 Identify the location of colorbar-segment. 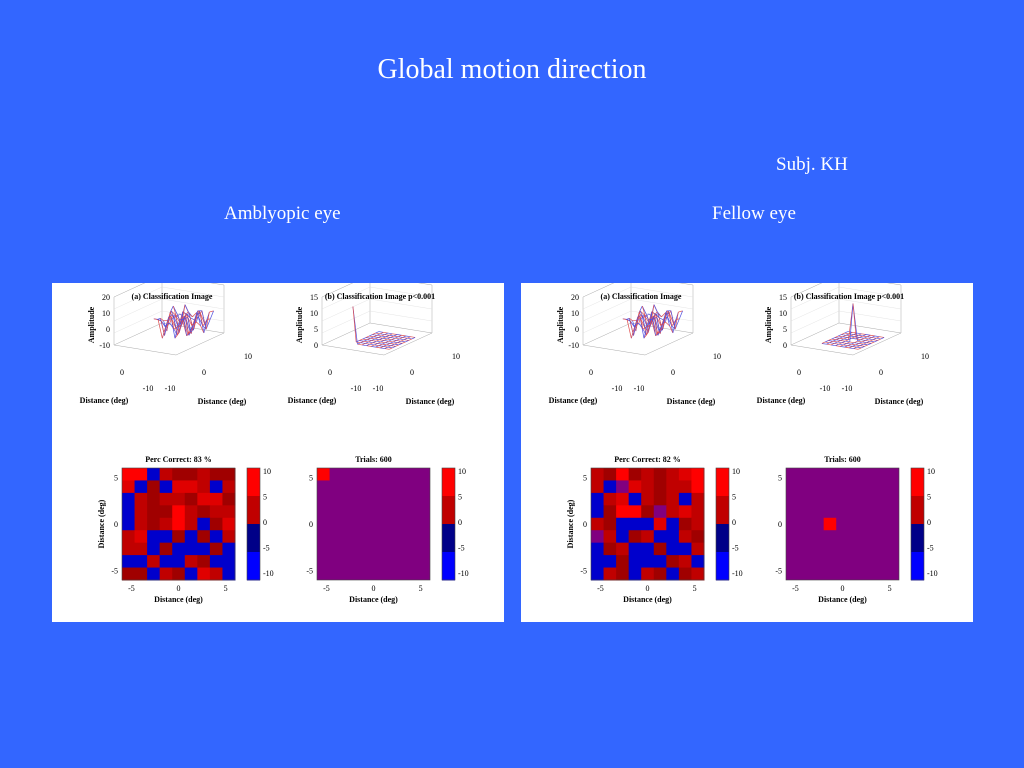
(722, 538).